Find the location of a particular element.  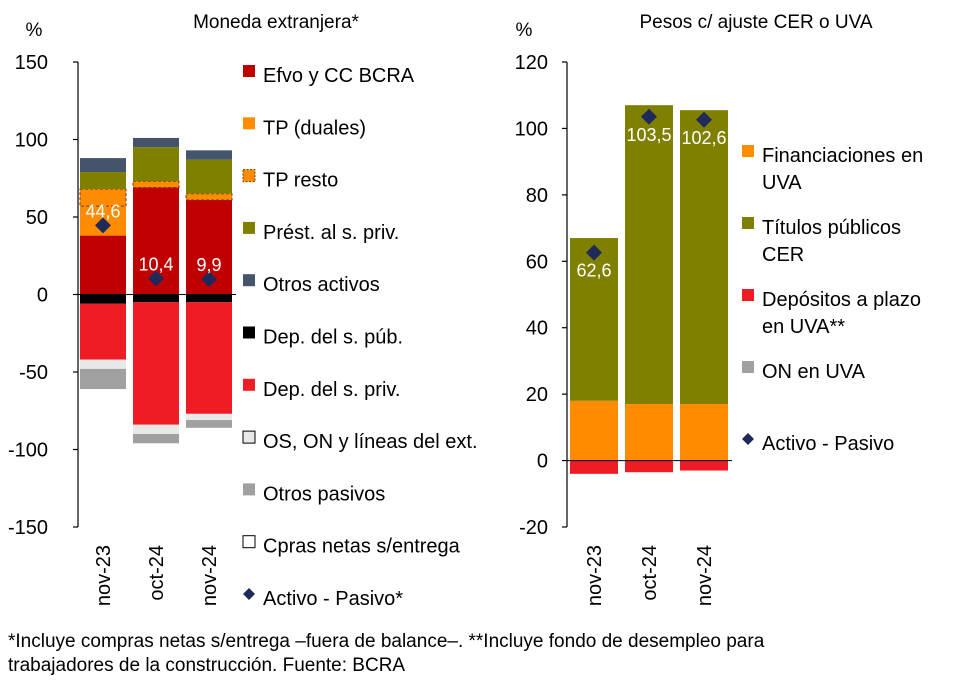

y-tick-label: 80 is located at coordinates (537, 196).